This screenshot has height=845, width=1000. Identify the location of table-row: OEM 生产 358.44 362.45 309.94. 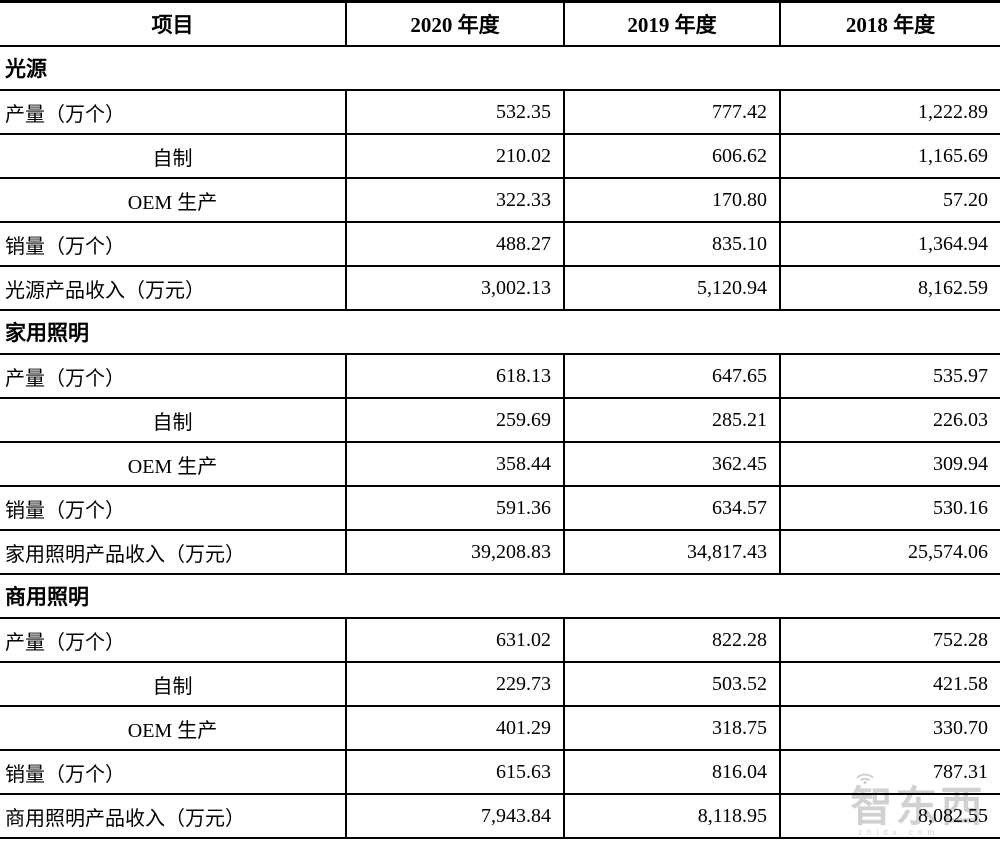
(500, 464).